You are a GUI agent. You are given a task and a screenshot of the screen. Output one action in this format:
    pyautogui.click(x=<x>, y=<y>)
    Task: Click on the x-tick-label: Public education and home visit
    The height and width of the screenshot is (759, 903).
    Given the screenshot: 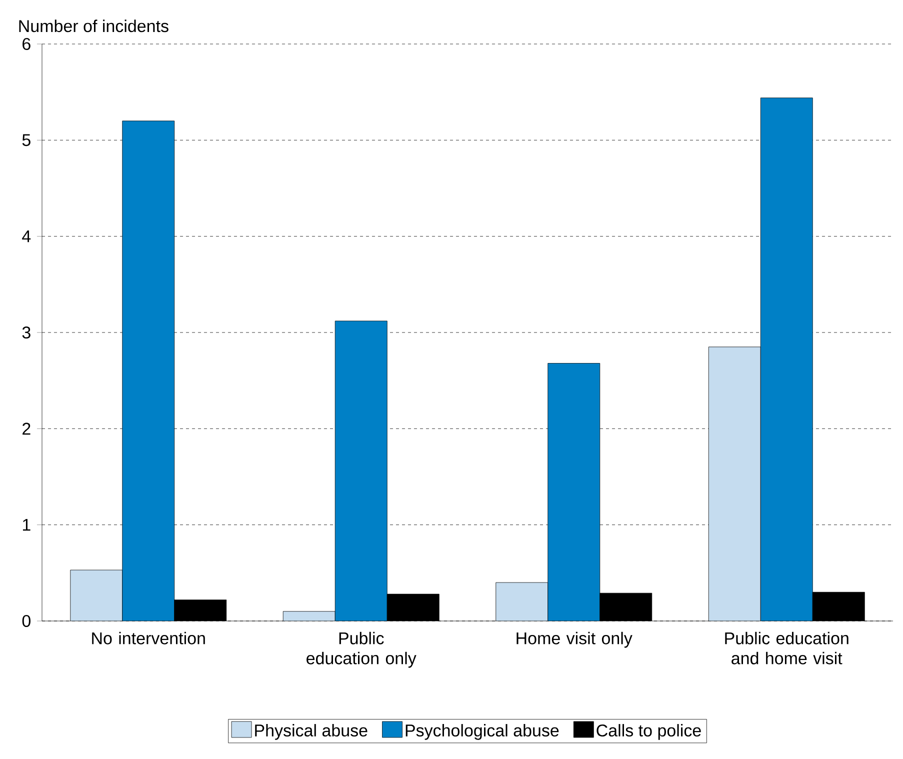 What is the action you would take?
    pyautogui.click(x=786, y=648)
    